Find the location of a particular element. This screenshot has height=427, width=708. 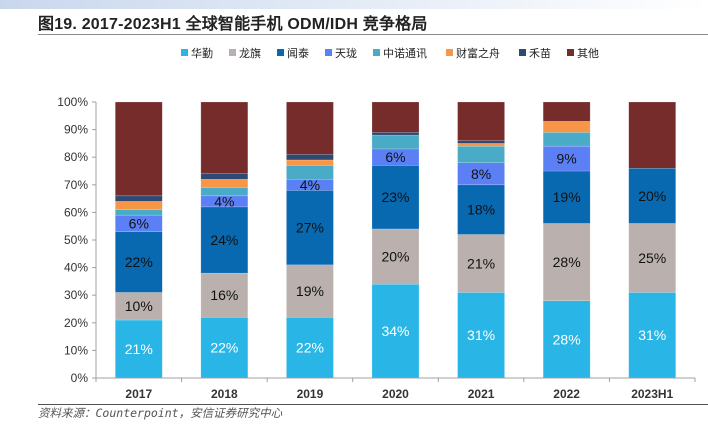

legend-label: 华勤 is located at coordinates (202, 53).